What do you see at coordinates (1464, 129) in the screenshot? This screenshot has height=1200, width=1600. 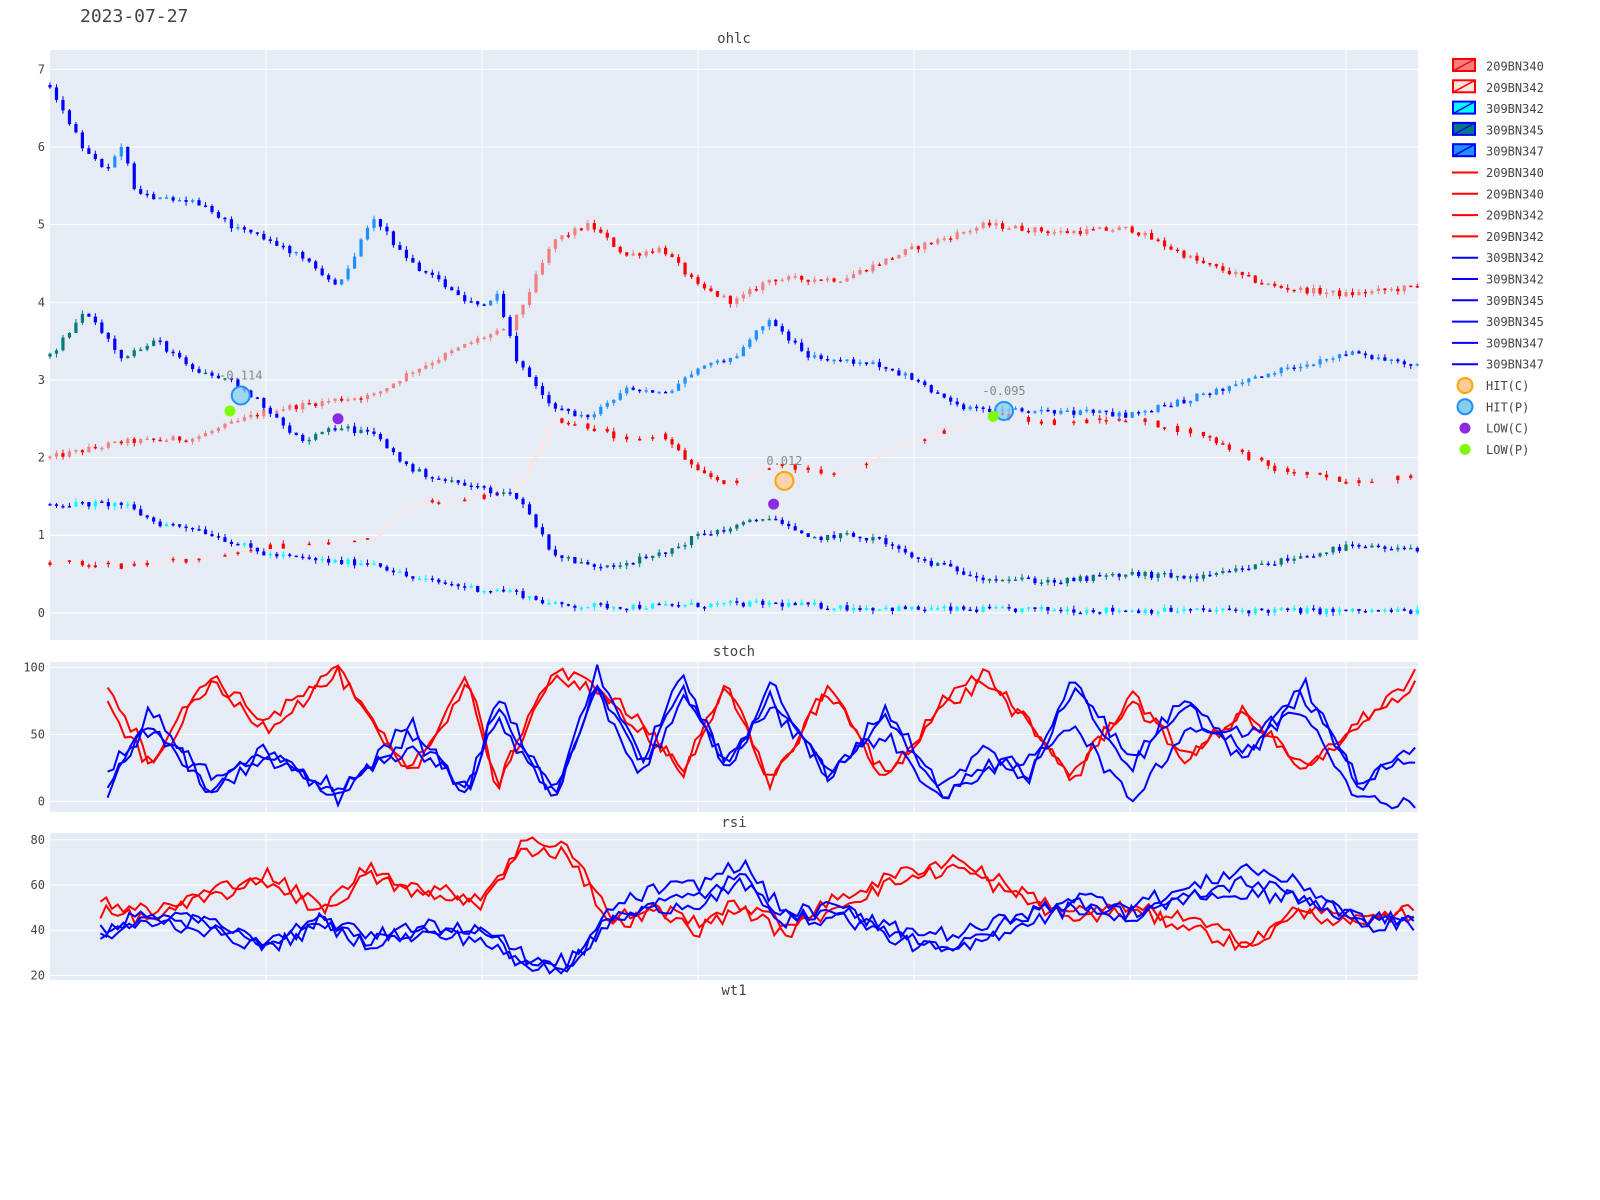 I see `legend-swatch-diag` at bounding box center [1464, 129].